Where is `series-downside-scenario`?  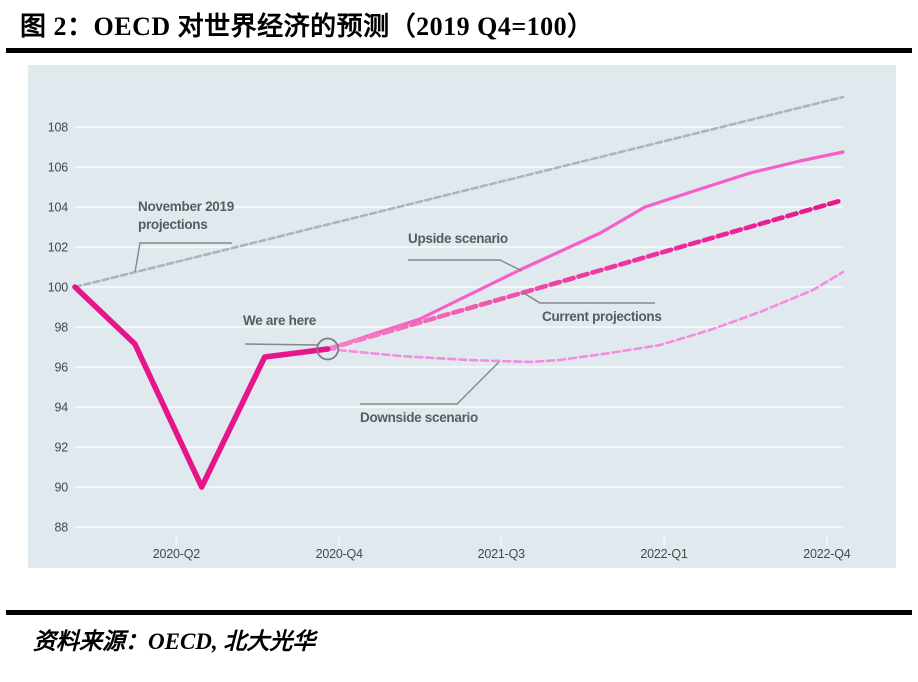
series-downside-scenario is located at coordinates (585, 317).